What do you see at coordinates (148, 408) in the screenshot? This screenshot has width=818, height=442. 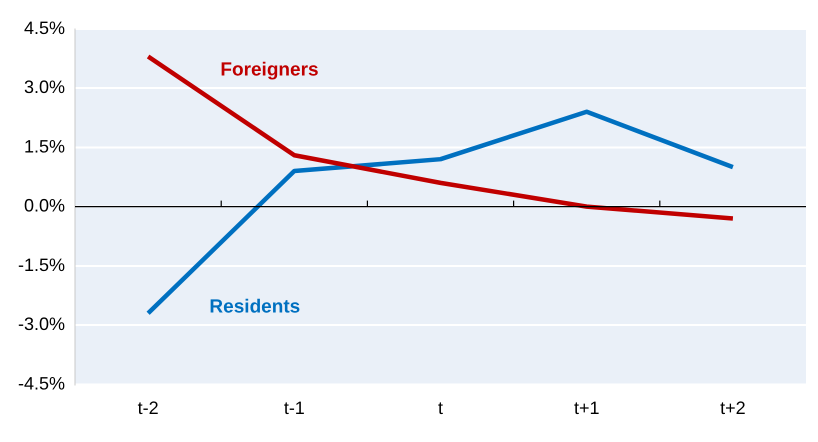 I see `x-tick-label: t-2` at bounding box center [148, 408].